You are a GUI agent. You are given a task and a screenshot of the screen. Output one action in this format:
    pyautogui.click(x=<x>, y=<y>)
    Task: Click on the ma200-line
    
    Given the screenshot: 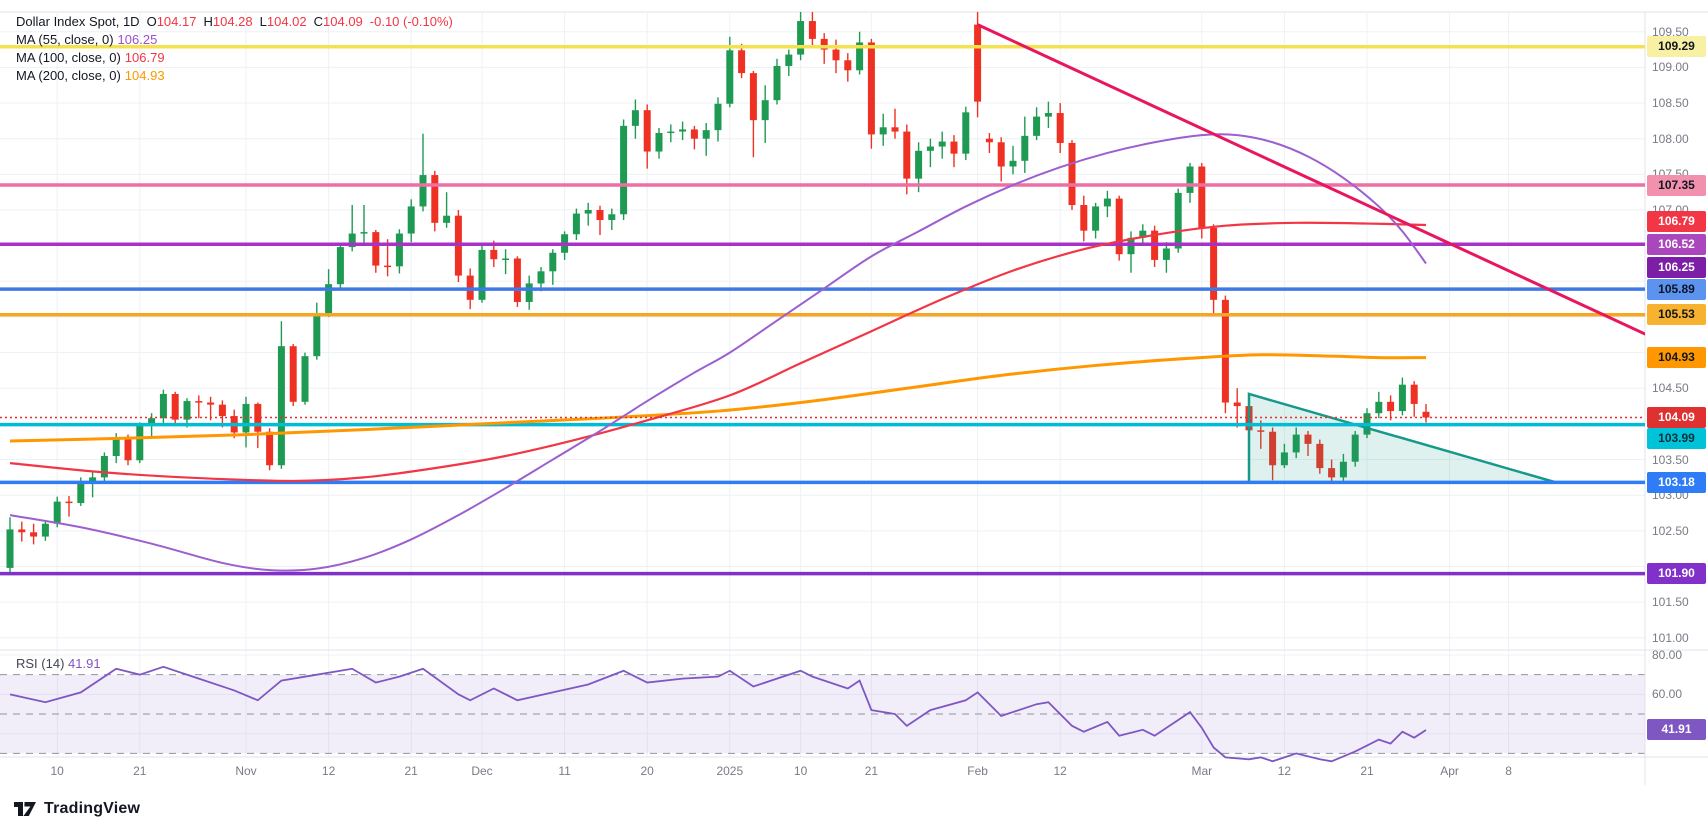 What is the action you would take?
    pyautogui.click(x=718, y=398)
    